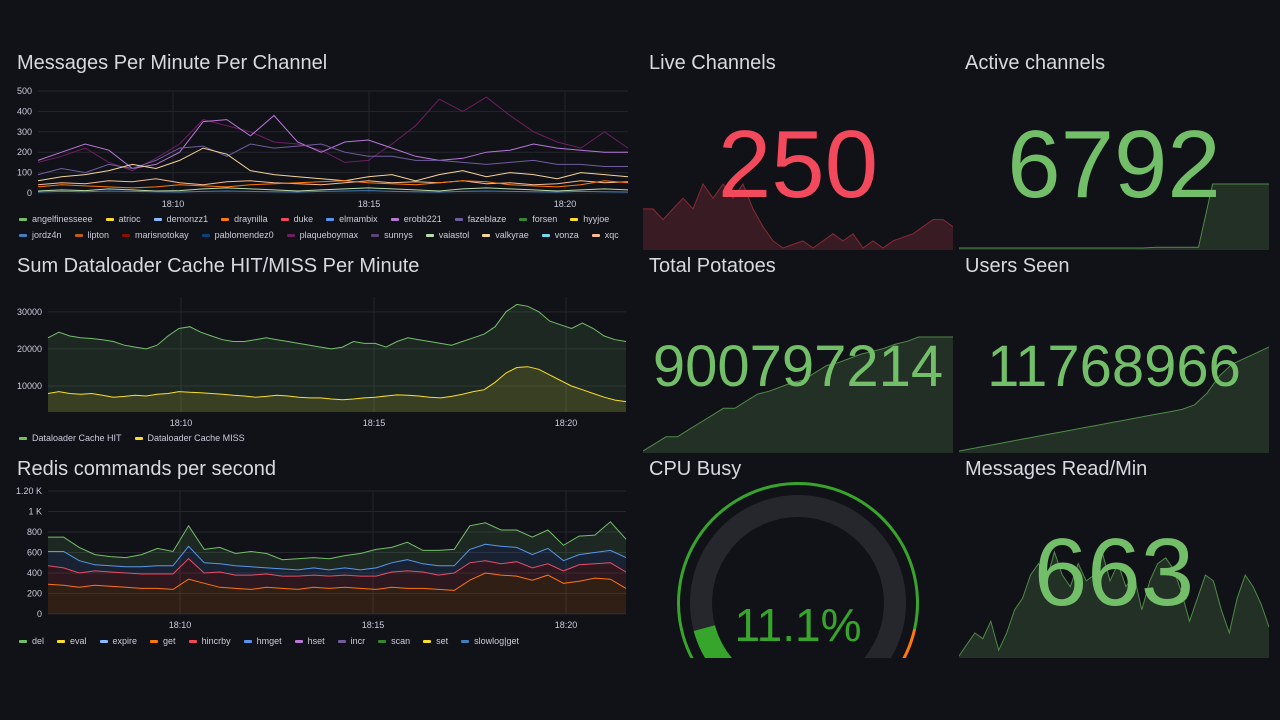 The image size is (1280, 720). I want to click on legend-item: hyyjoe, so click(589, 219).